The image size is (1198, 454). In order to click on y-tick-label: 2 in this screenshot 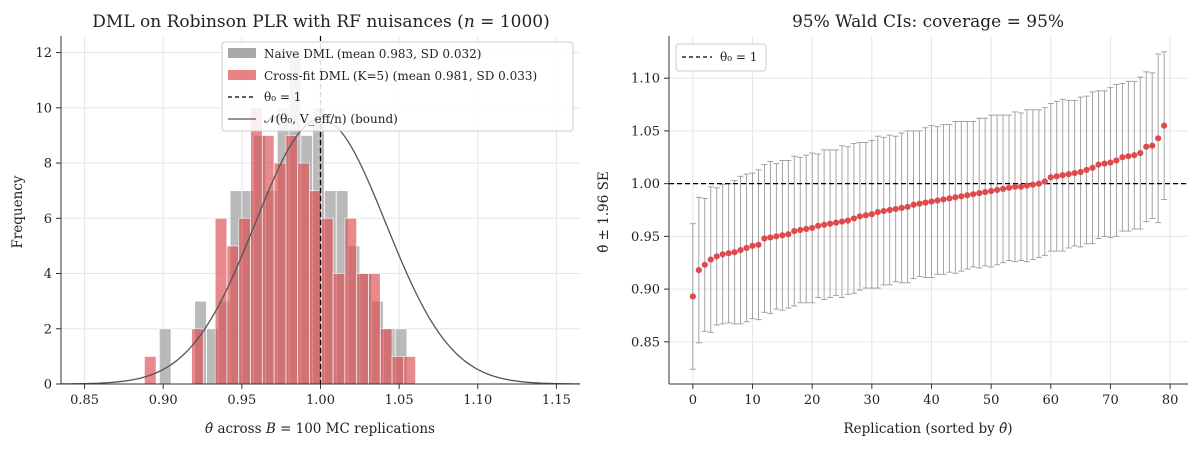, I will do `click(48, 329)`.